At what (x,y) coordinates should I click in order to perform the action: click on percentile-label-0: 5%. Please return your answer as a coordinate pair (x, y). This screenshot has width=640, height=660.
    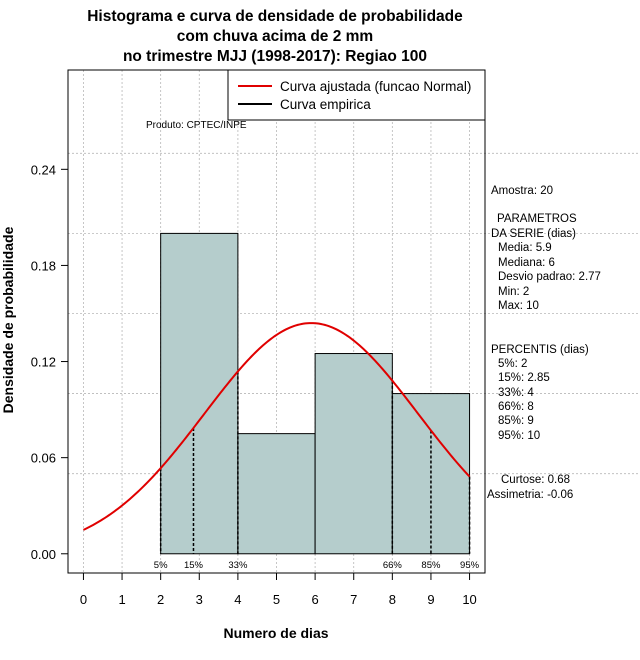
    Looking at the image, I should click on (161, 565).